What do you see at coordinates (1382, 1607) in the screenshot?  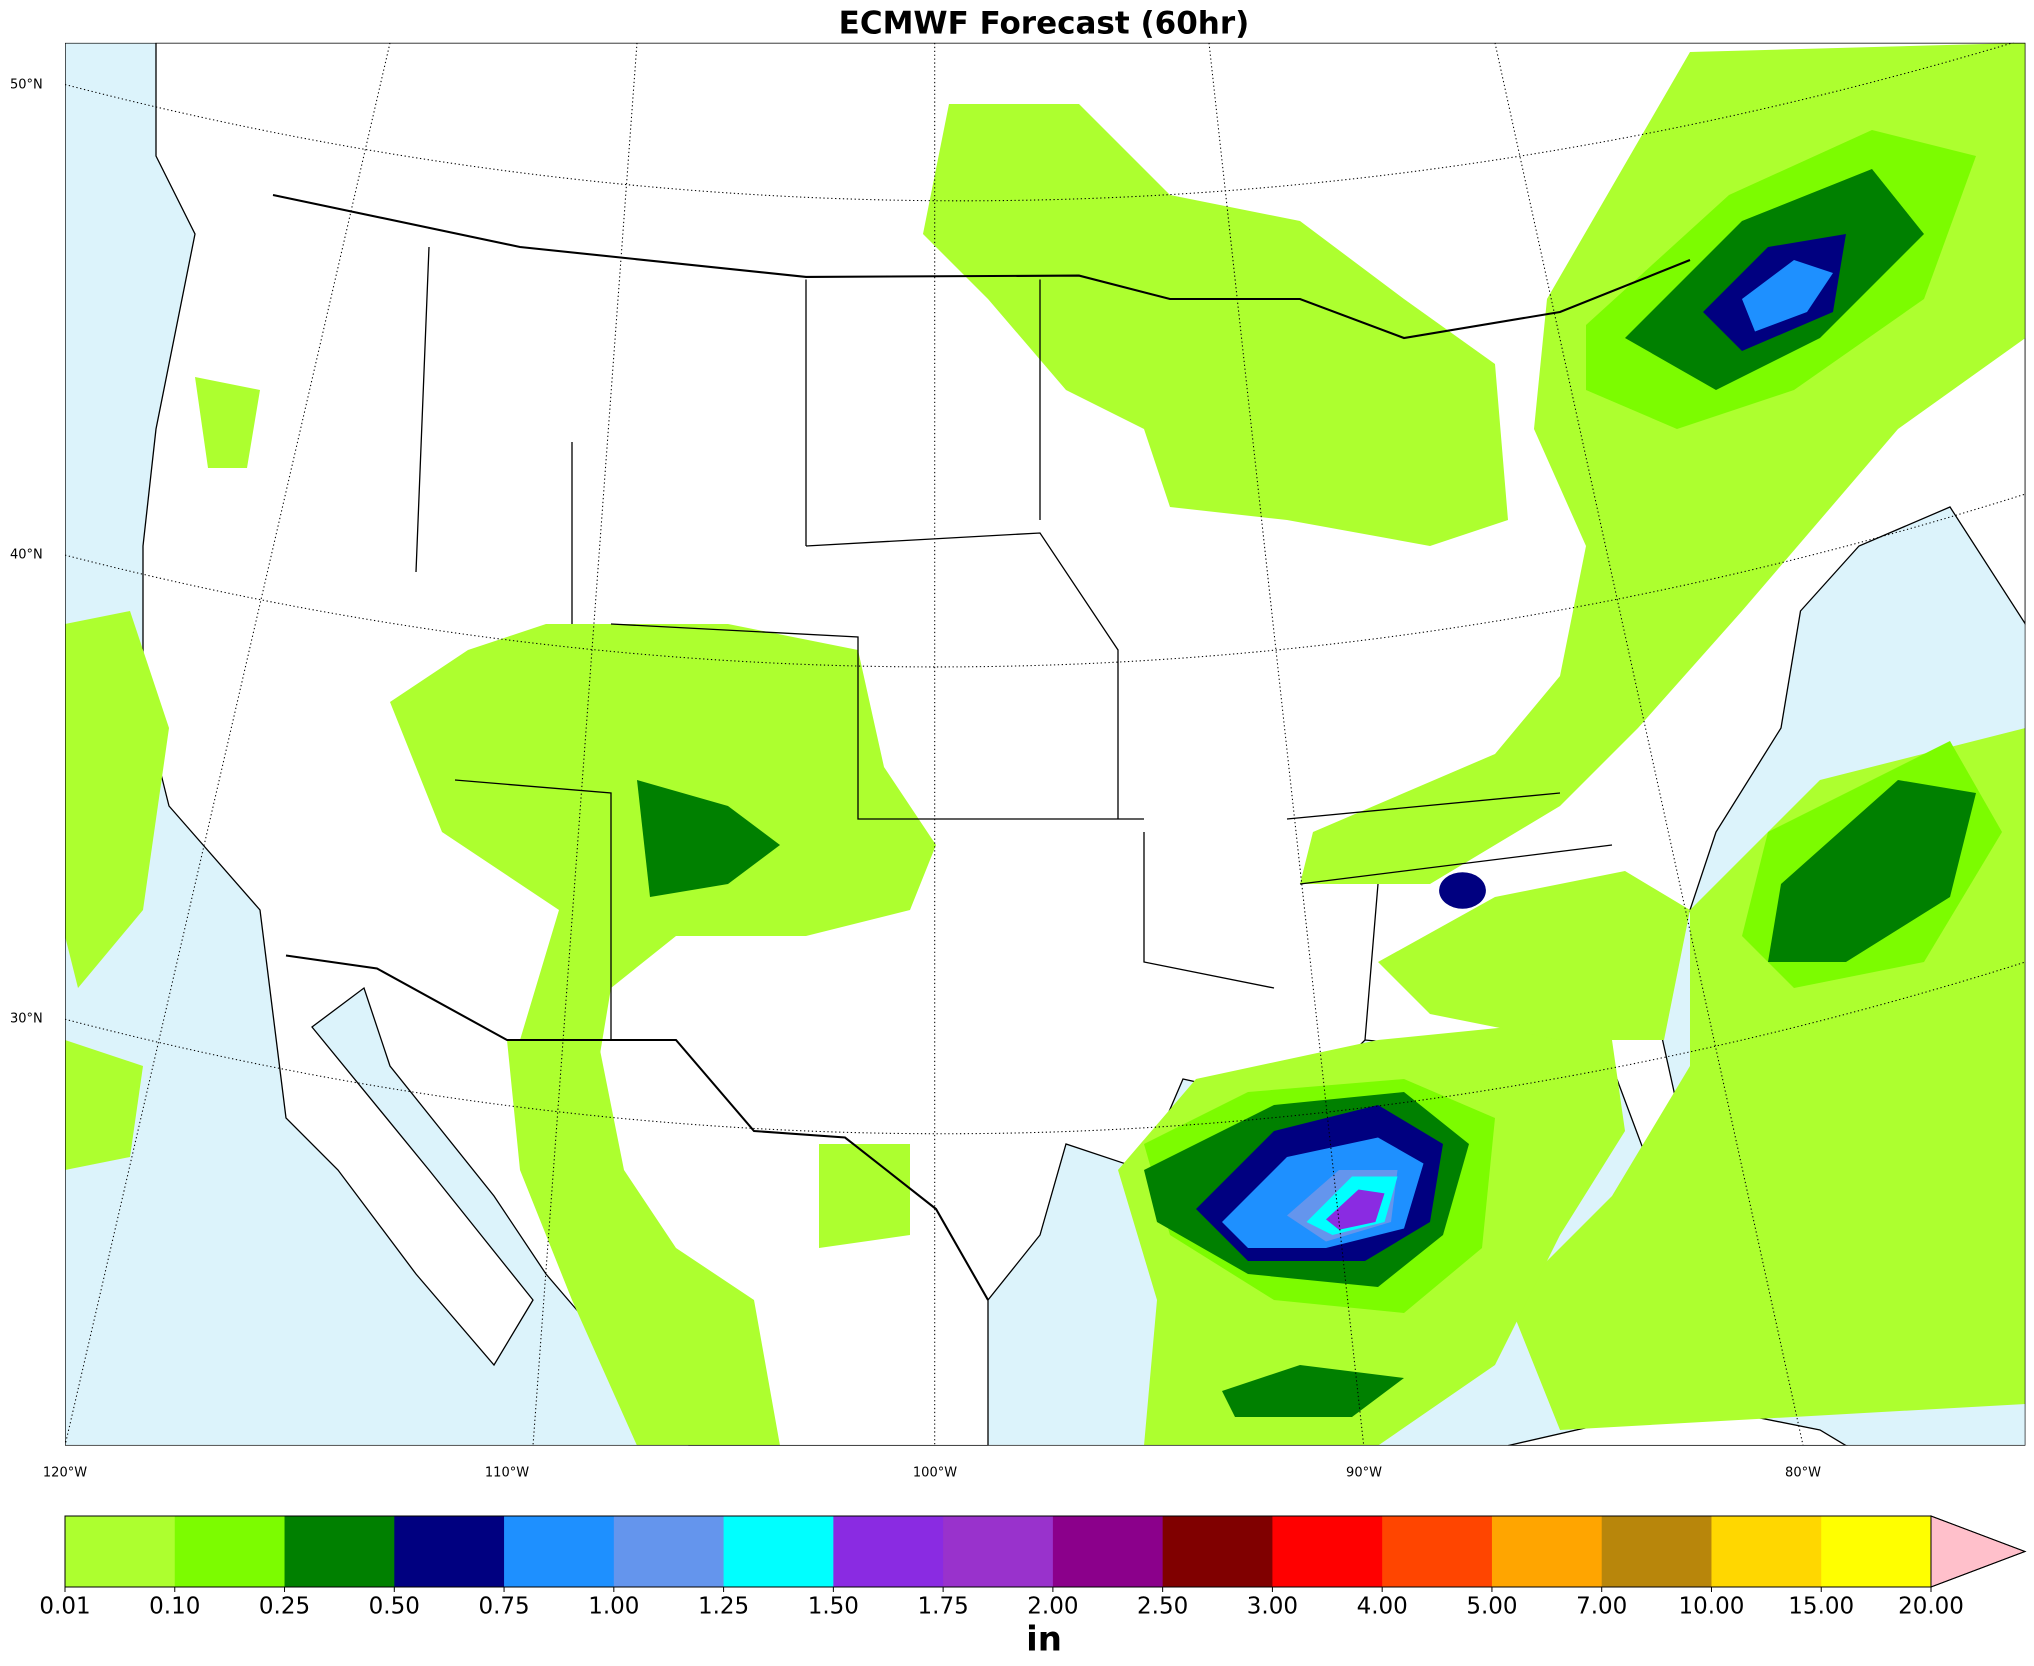 I see `colorbar-tick-label: 4.00` at bounding box center [1382, 1607].